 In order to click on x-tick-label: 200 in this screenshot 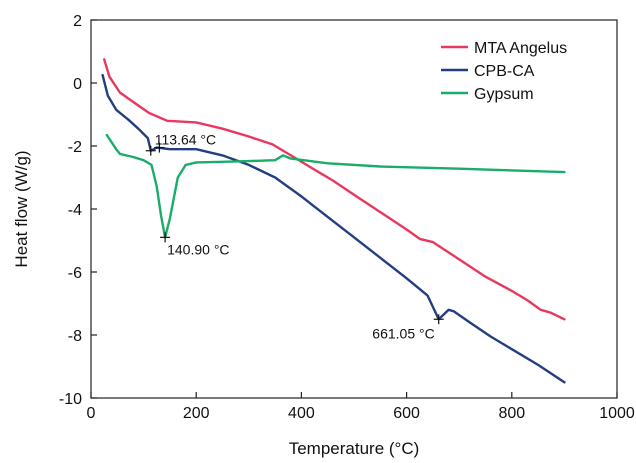, I will do `click(196, 413)`.